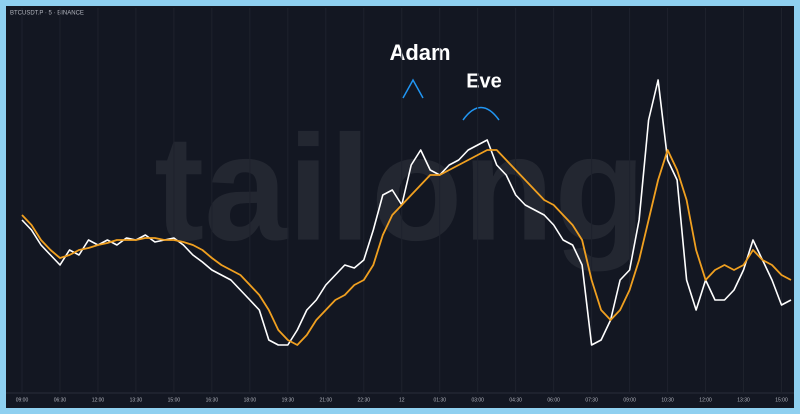  What do you see at coordinates (402, 400) in the screenshot?
I see `x-tick-label: 12` at bounding box center [402, 400].